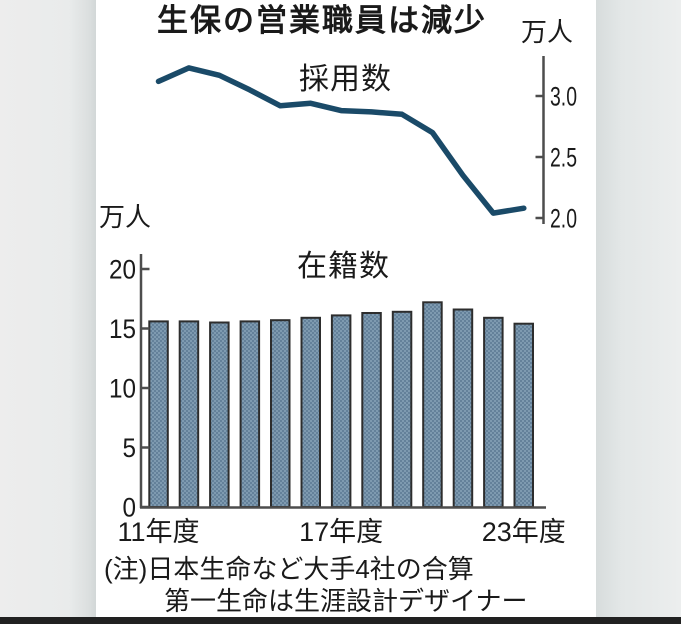 The image size is (681, 624). Describe the element at coordinates (547, 32) in the screenshot. I see `top-axis-unit-label: 万人` at that location.